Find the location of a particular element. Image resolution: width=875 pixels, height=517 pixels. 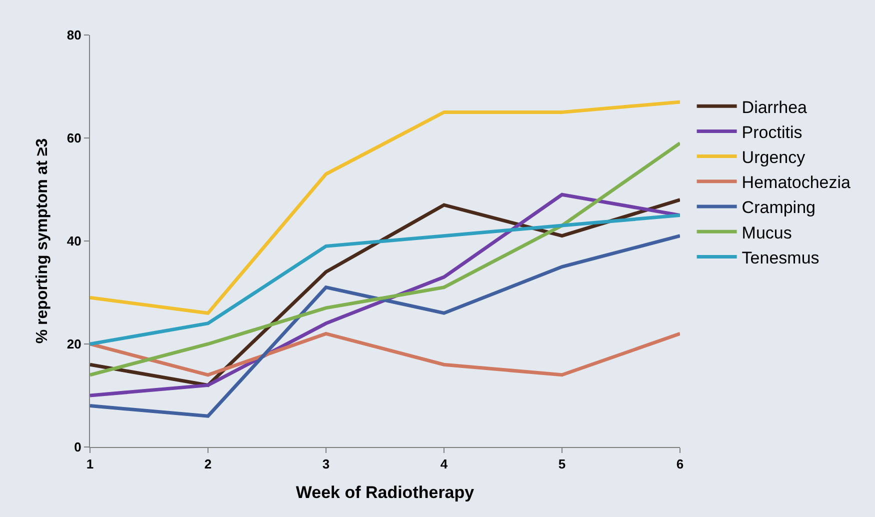

x-tick-label: 4 is located at coordinates (444, 464).